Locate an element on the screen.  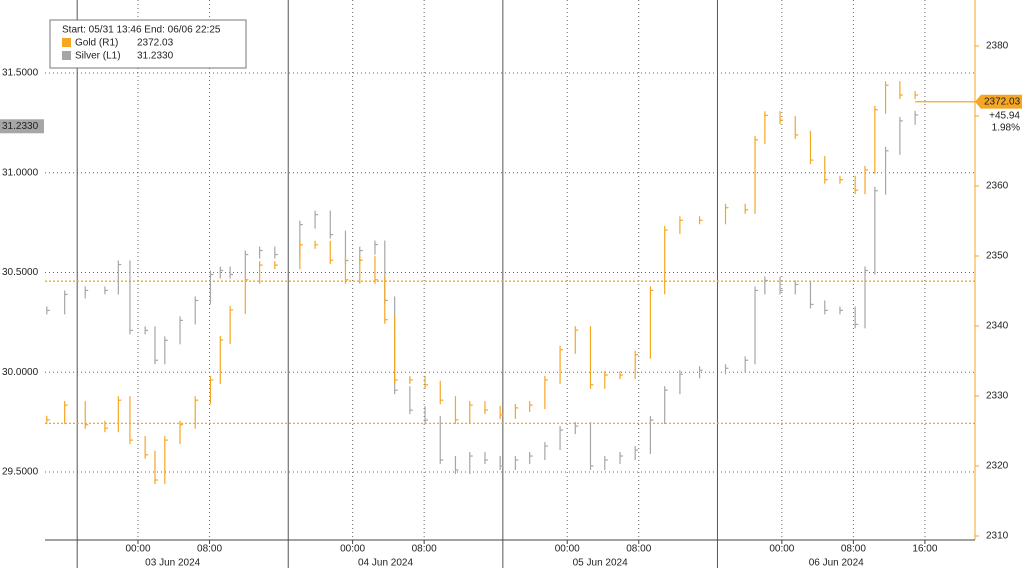
y2-tick-label: 2350 is located at coordinates (997, 256).